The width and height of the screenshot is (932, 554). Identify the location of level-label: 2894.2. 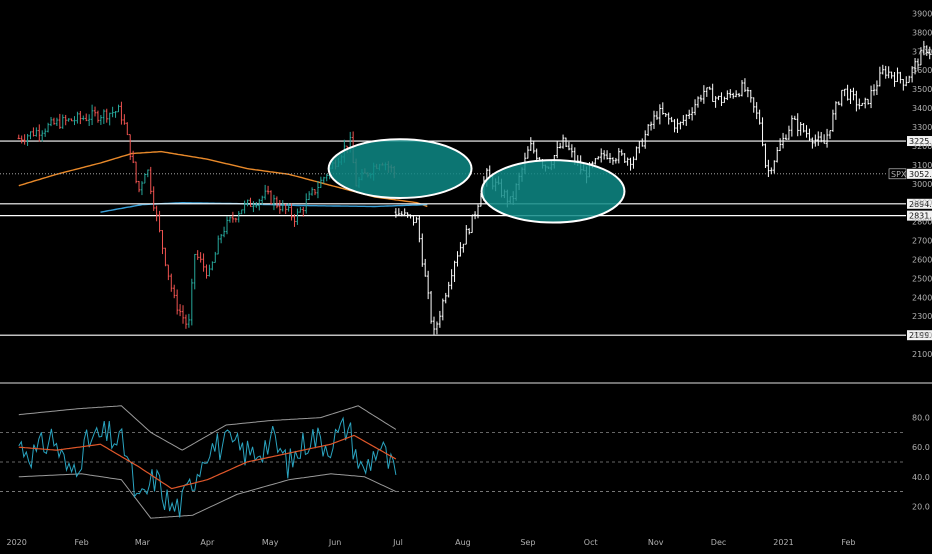
(920, 204).